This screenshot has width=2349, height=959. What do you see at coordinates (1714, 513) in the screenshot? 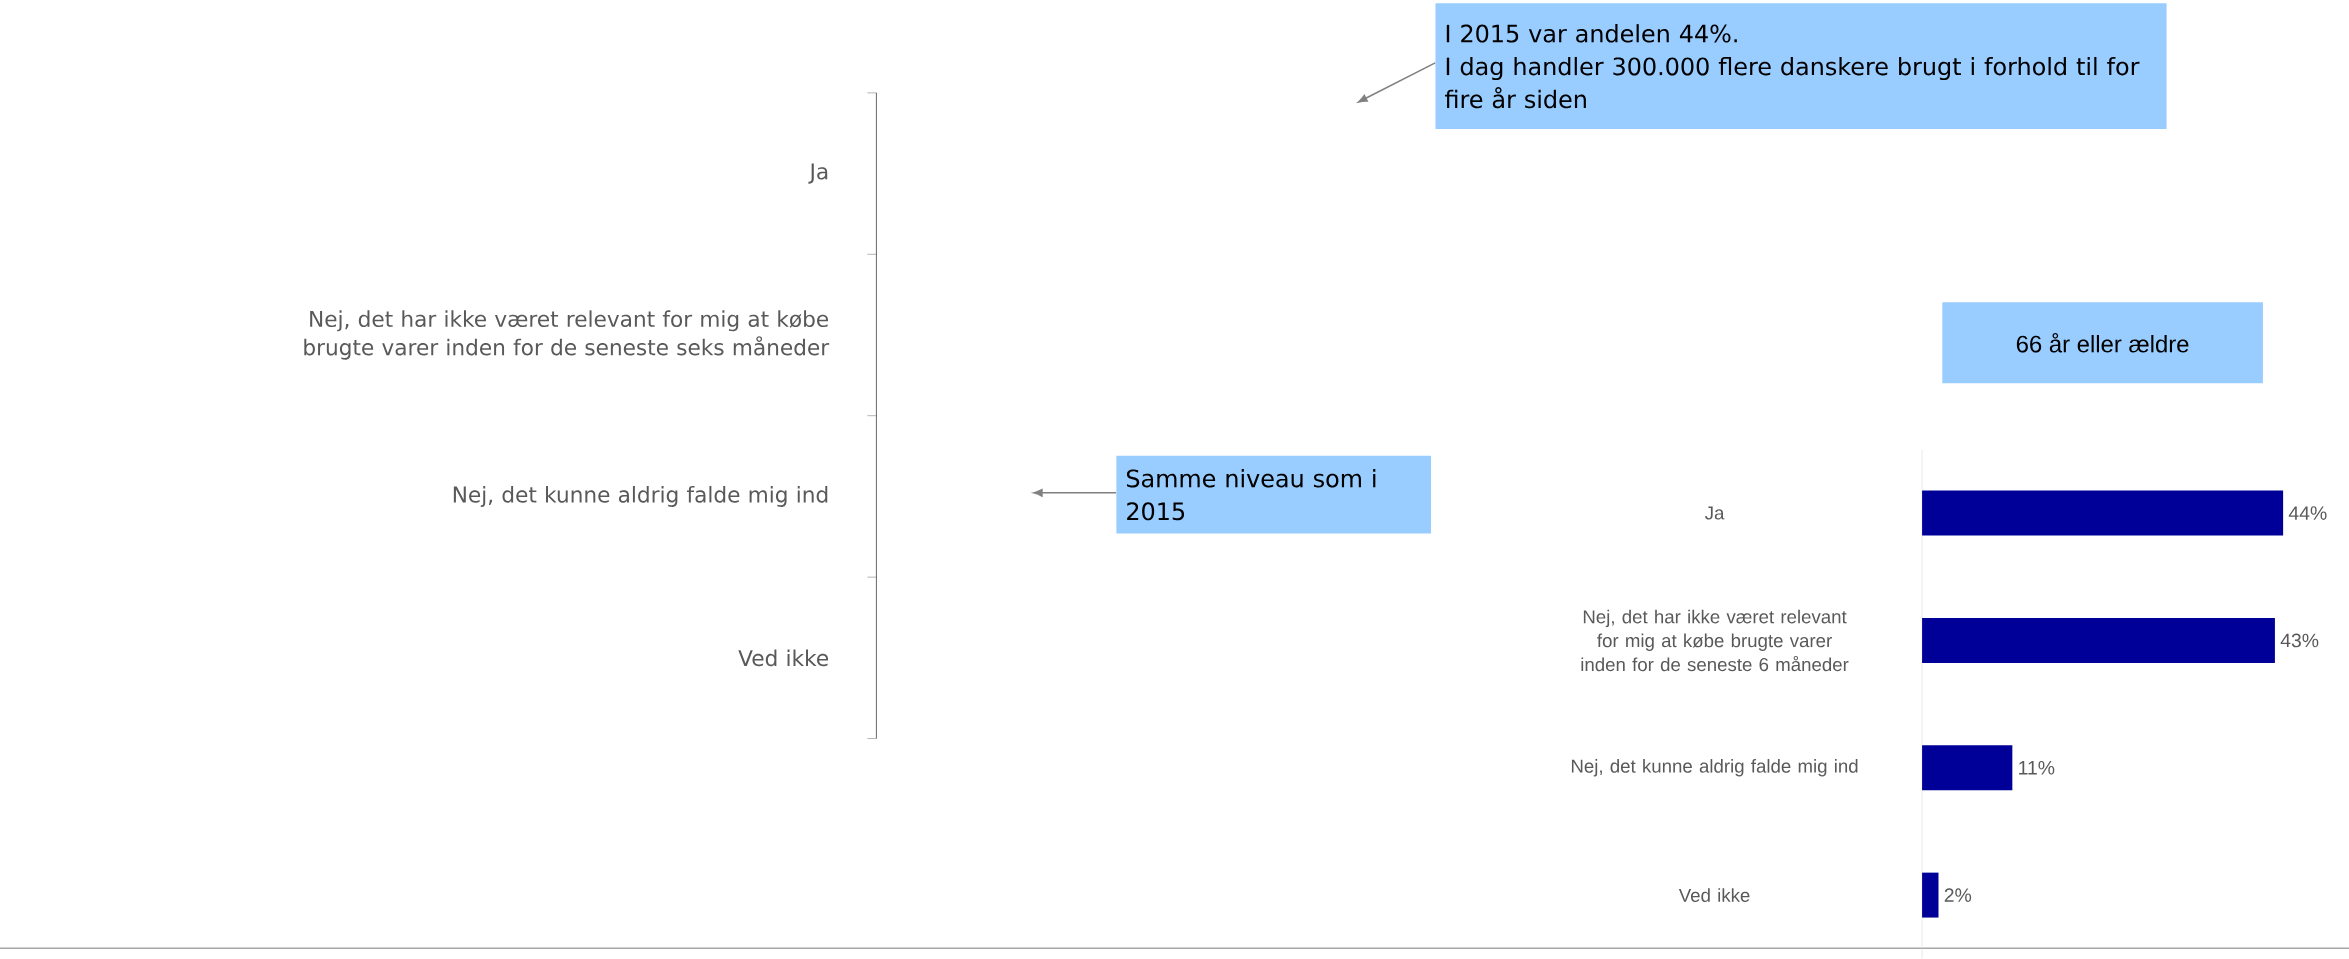
I see `y-tick-label: Ja` at bounding box center [1714, 513].